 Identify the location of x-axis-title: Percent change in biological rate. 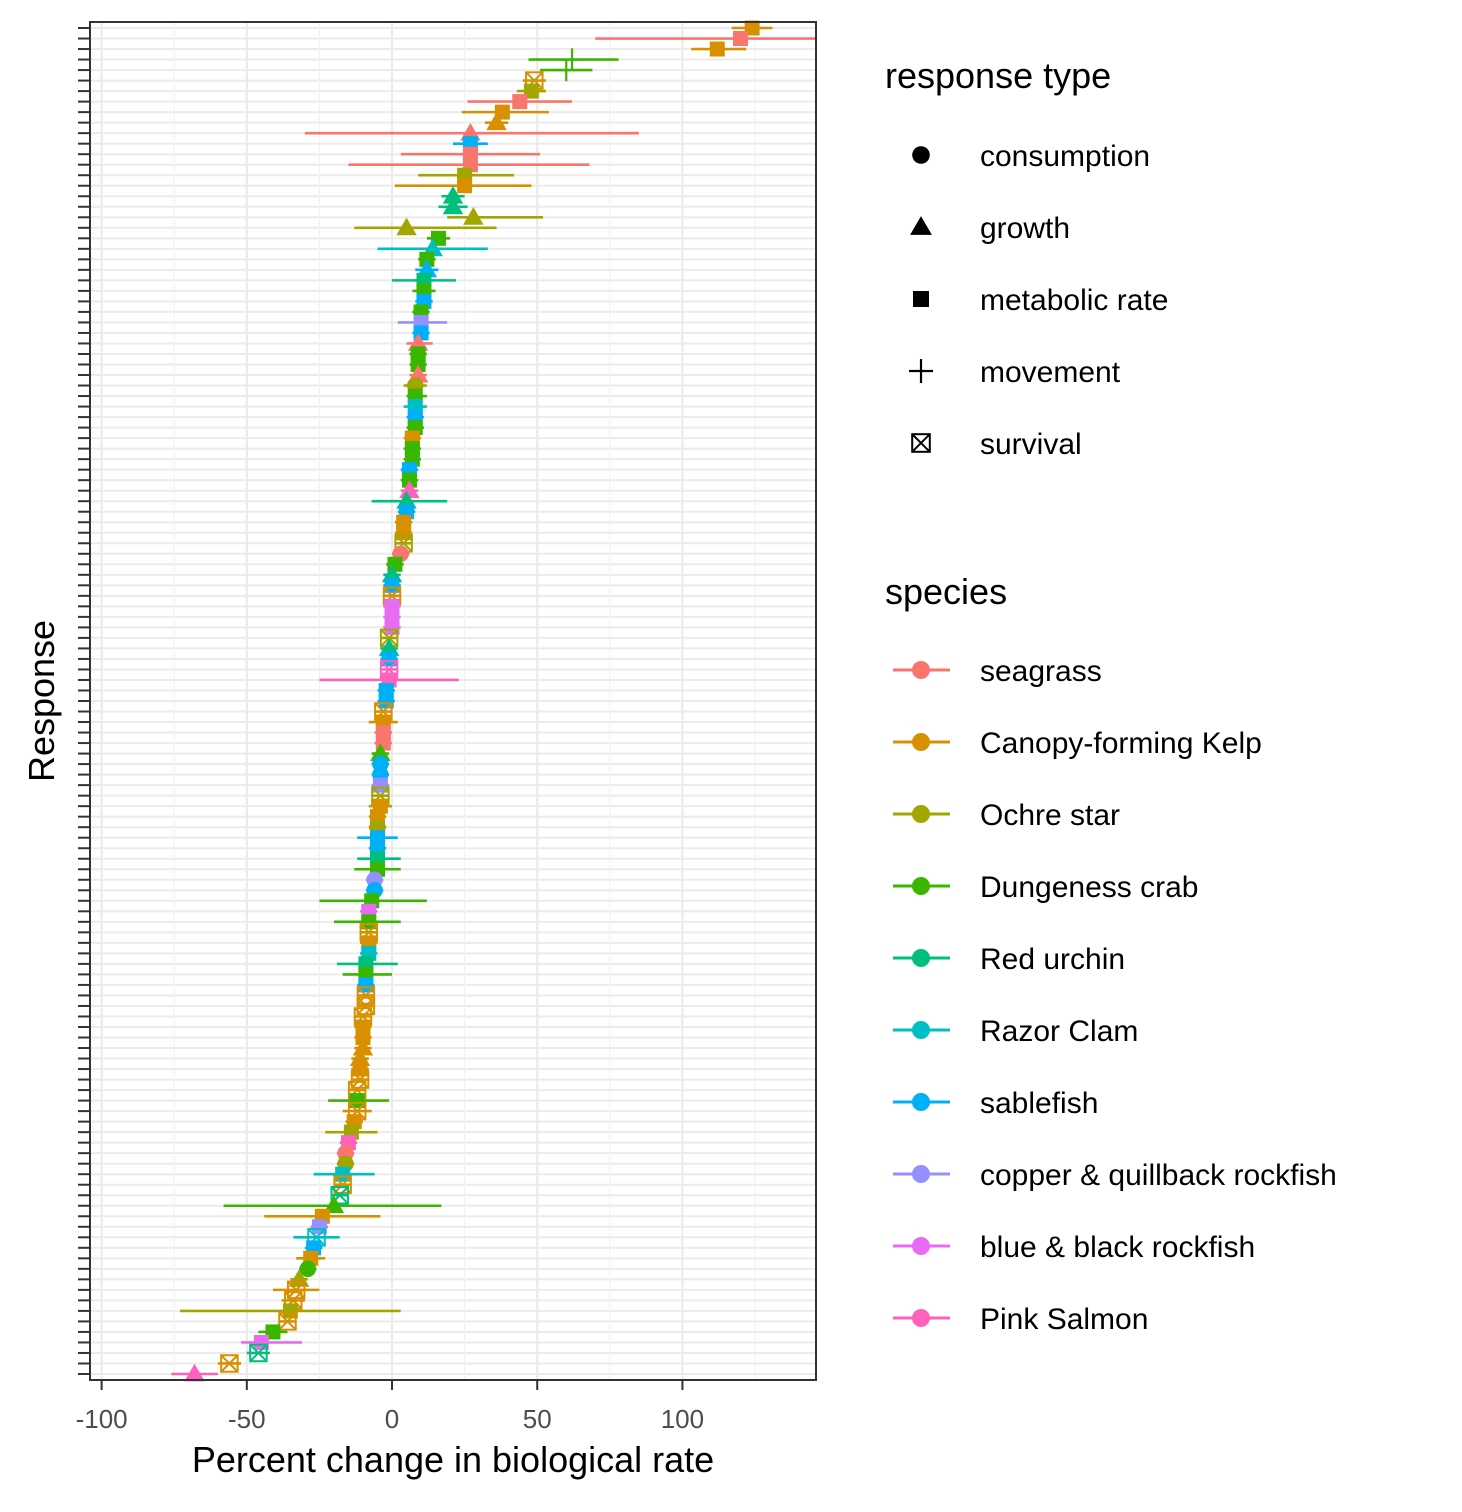
(453, 1459).